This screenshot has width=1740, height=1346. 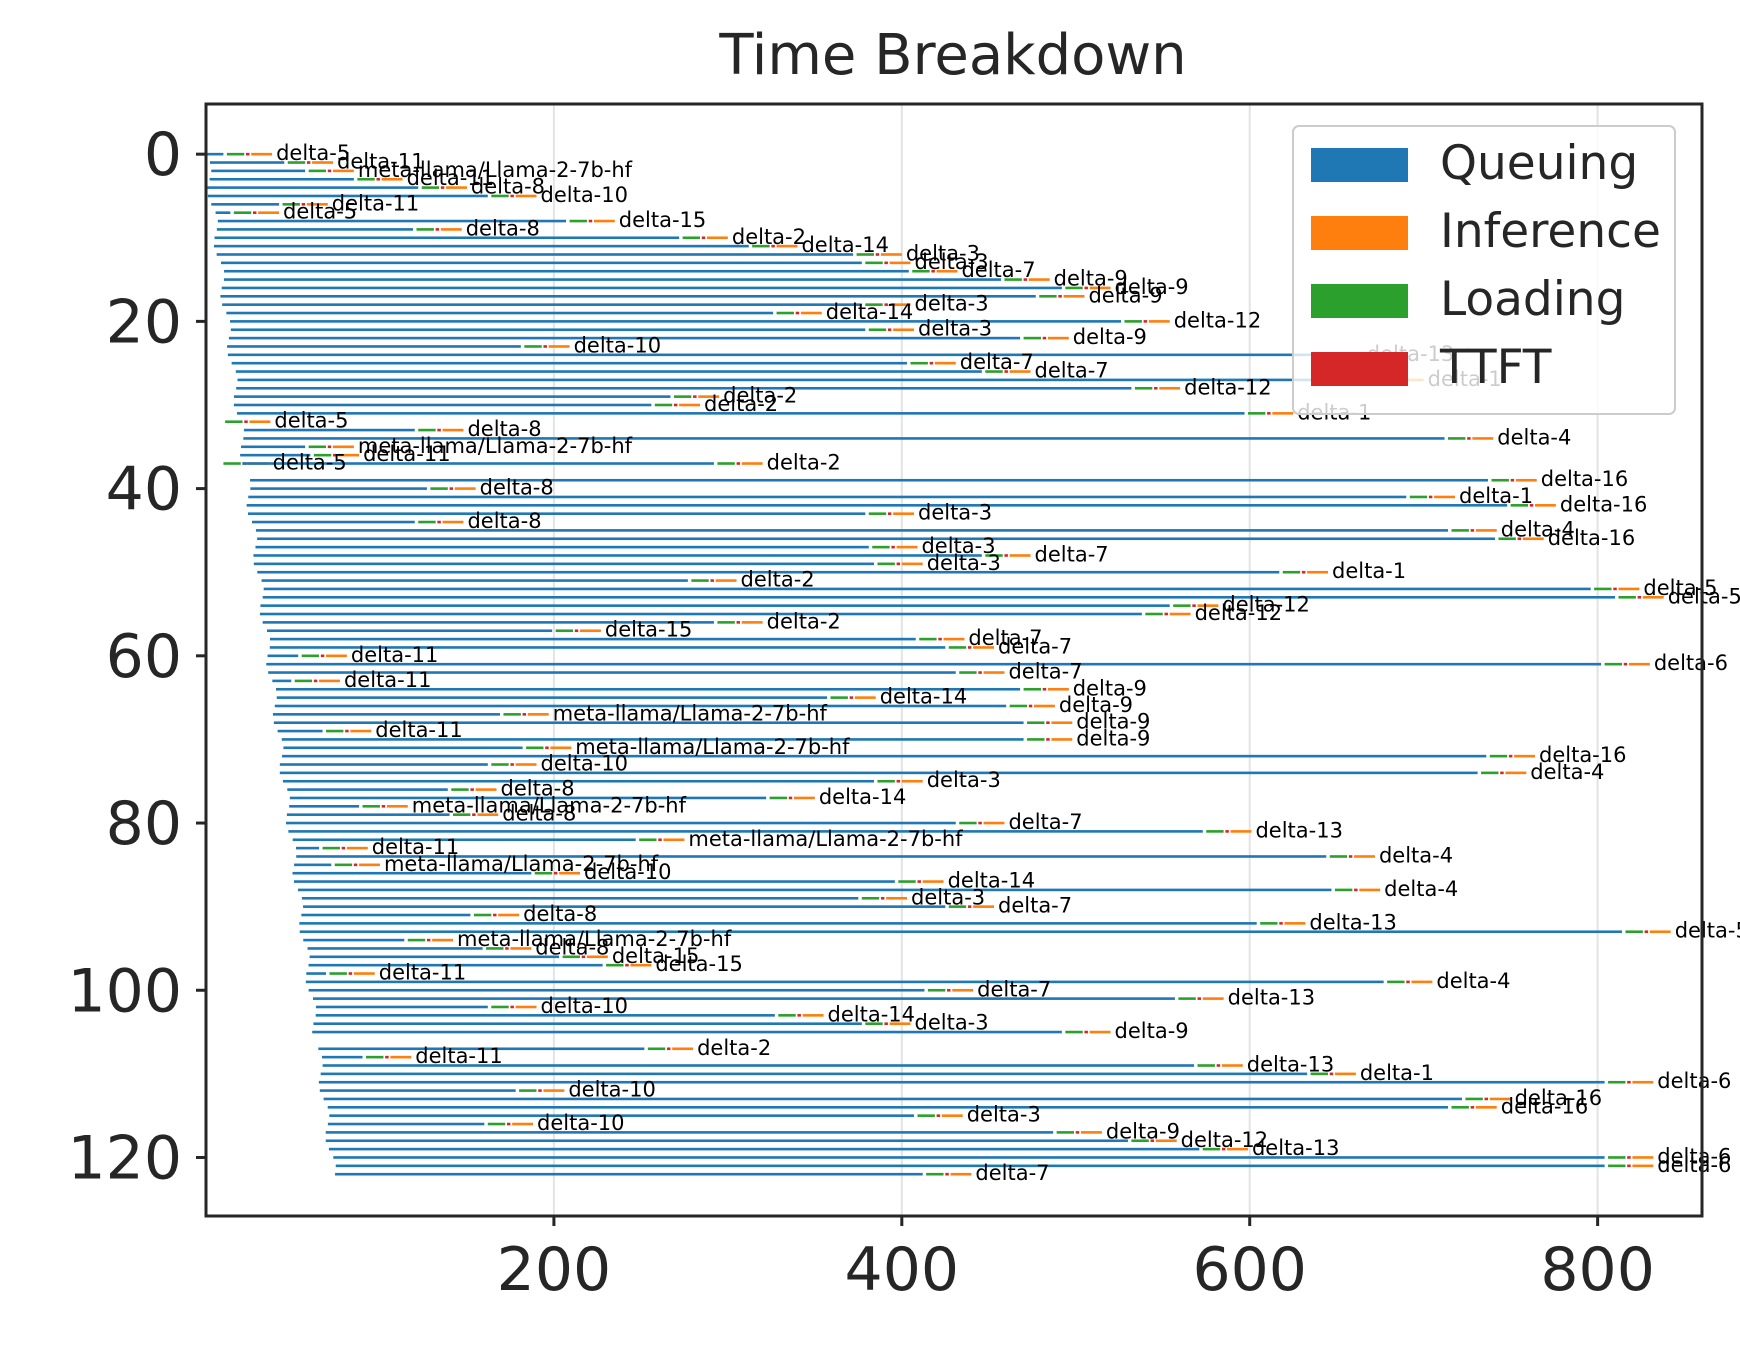 I want to click on bar-label: delta-2, so click(x=778, y=580).